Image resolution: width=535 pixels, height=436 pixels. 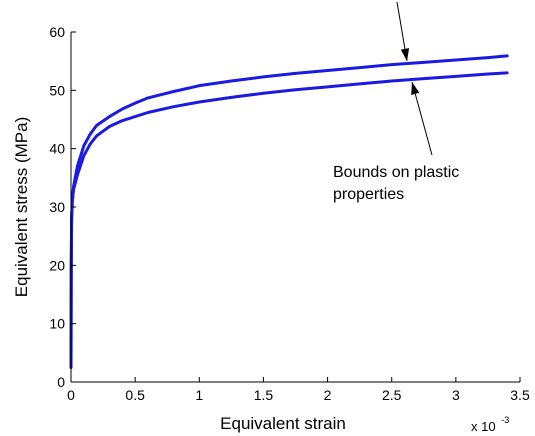 What do you see at coordinates (422, 118) in the screenshot?
I see `annotation-arrow-lower` at bounding box center [422, 118].